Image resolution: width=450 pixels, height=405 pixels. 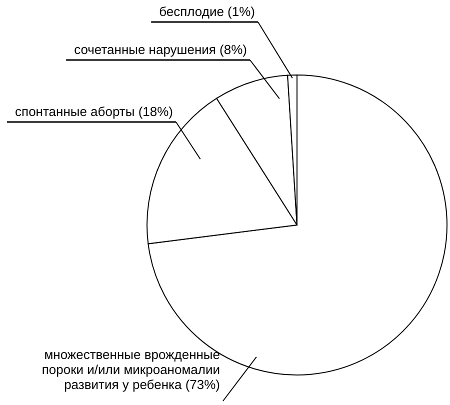 What do you see at coordinates (94, 111) in the screenshot?
I see `slice-label: спонтанные аборты (18%)` at bounding box center [94, 111].